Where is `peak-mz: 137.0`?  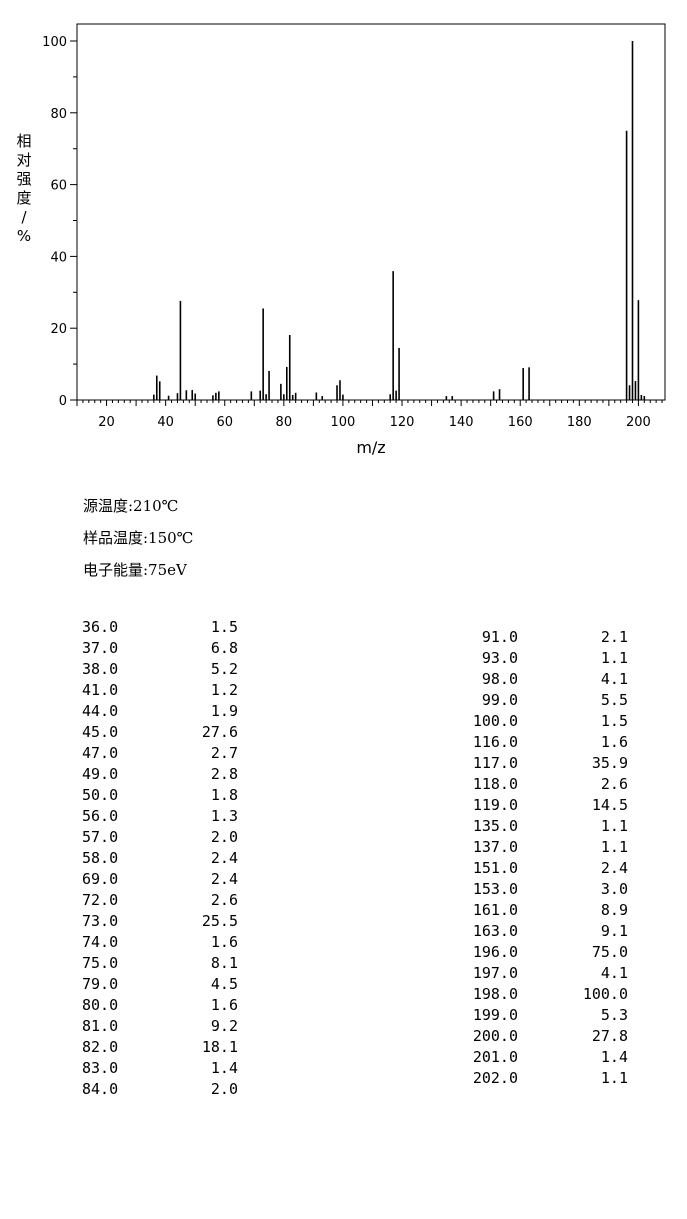 peak-mz: 137.0 is located at coordinates (495, 847).